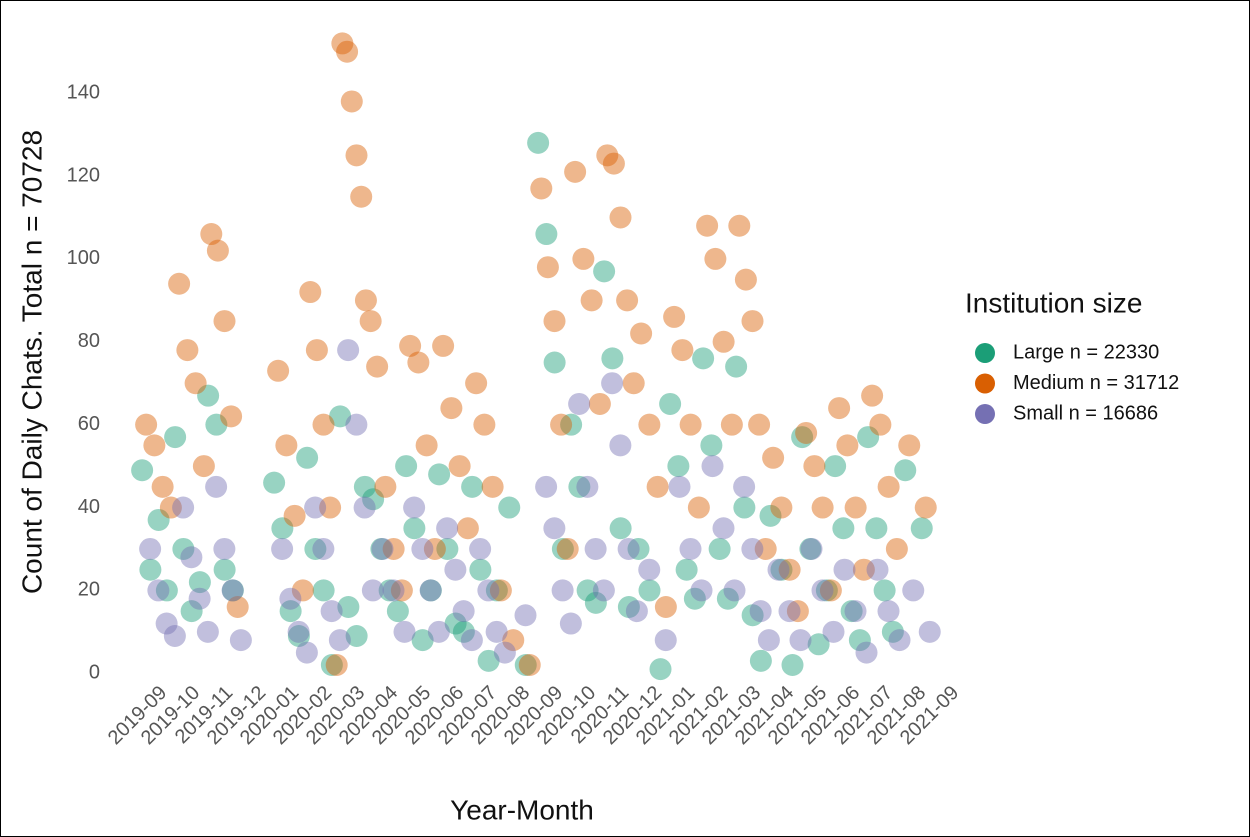 The height and width of the screenshot is (837, 1250). I want to click on legend-title: Institution size, so click(1053, 302).